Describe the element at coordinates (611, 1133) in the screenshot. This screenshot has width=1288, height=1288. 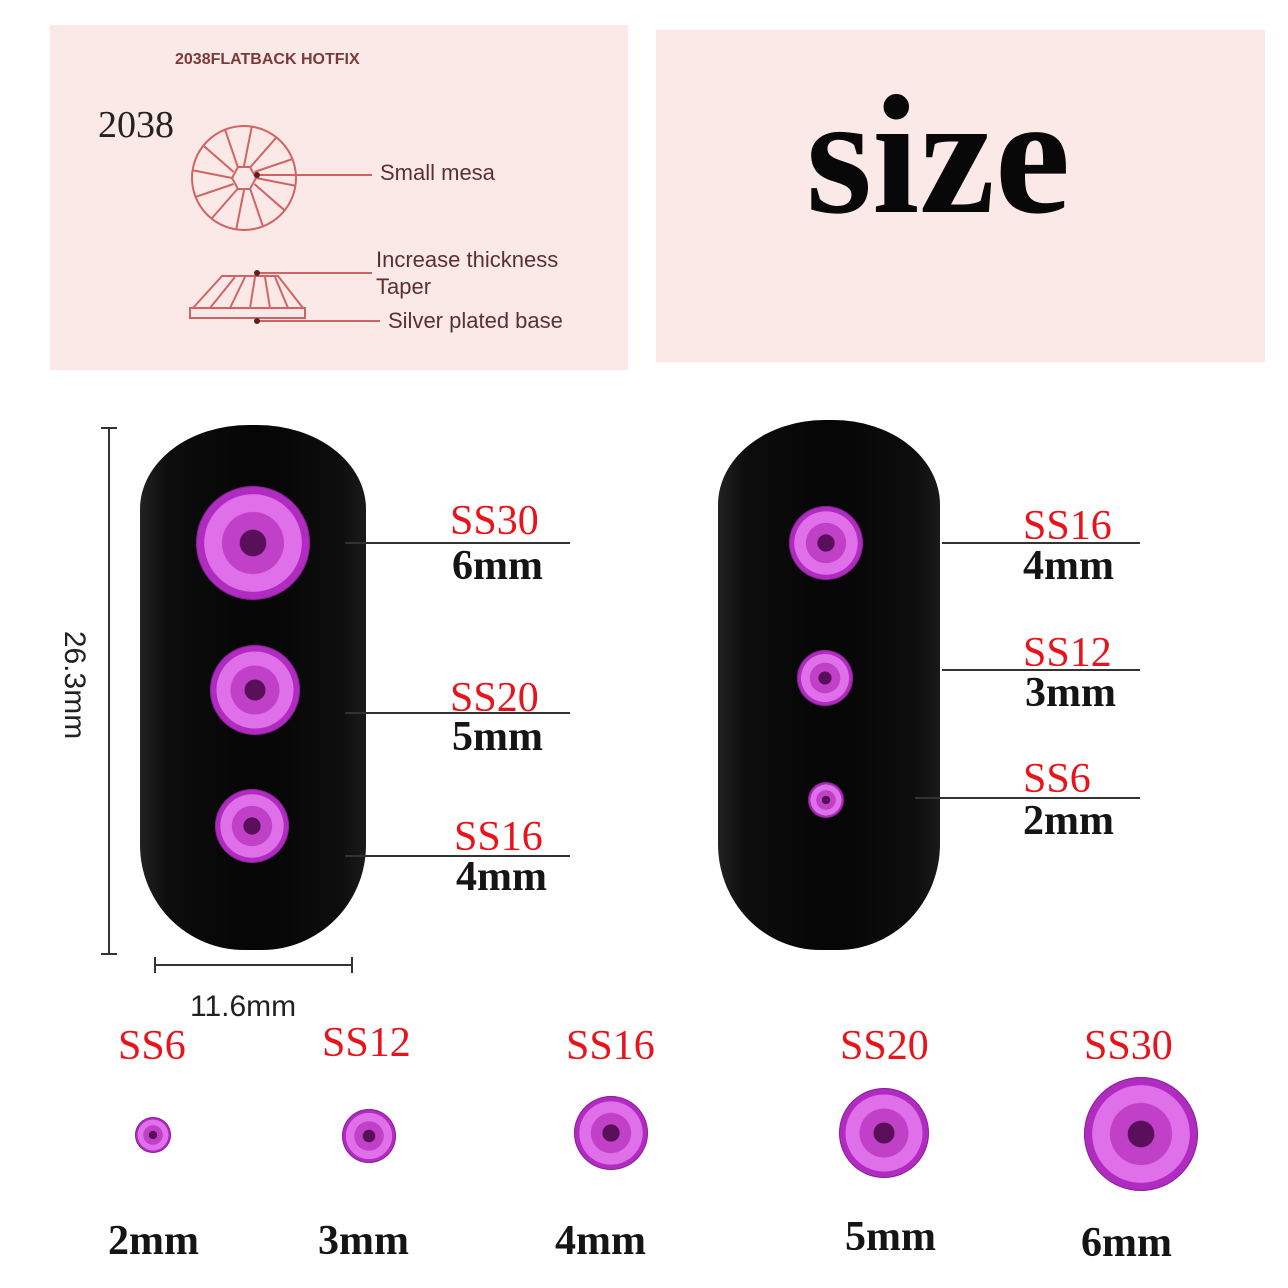
I see `gem-4mm` at that location.